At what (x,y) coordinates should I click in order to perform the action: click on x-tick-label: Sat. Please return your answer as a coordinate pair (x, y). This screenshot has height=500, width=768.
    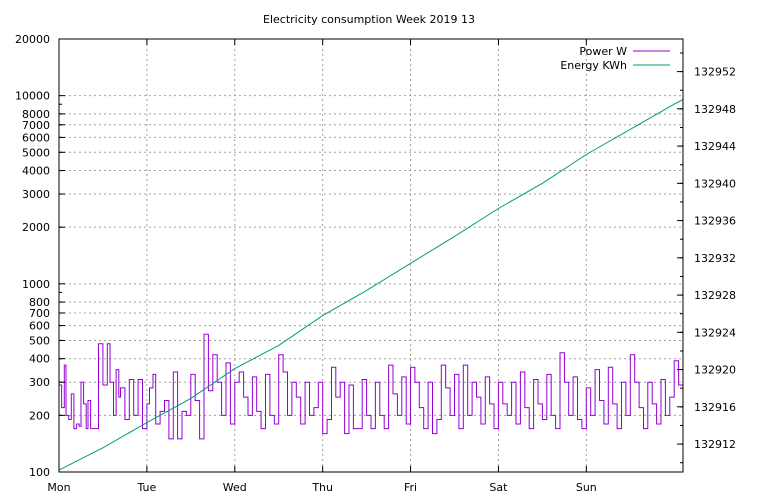
    Looking at the image, I should click on (498, 487).